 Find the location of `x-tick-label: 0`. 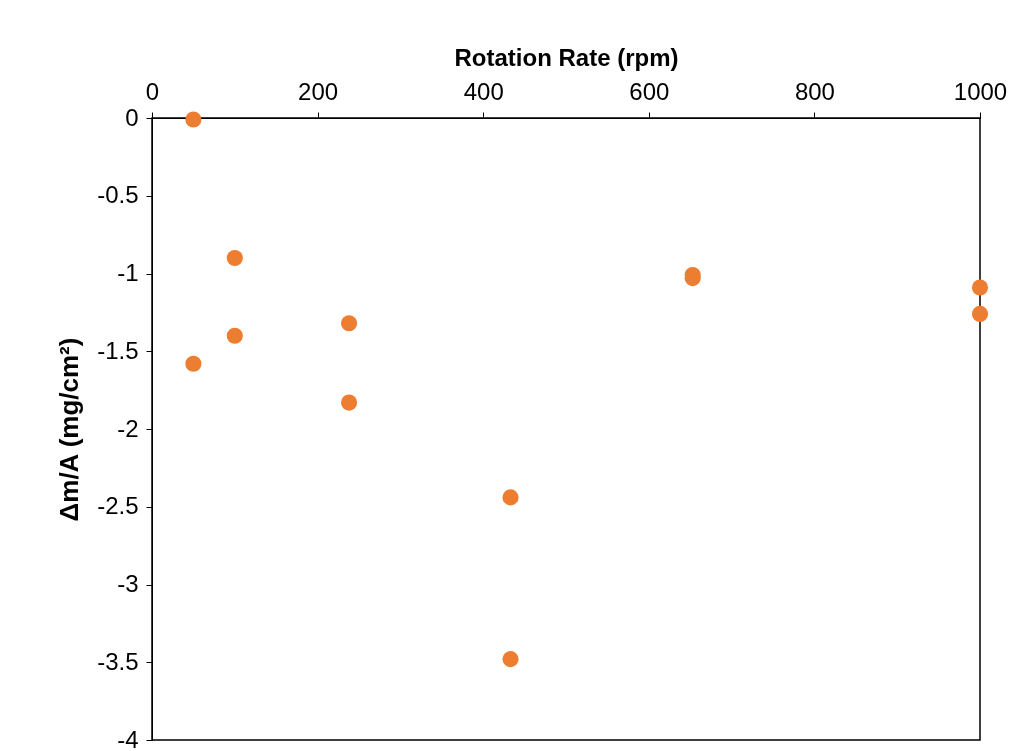

x-tick-label: 0 is located at coordinates (152, 91).